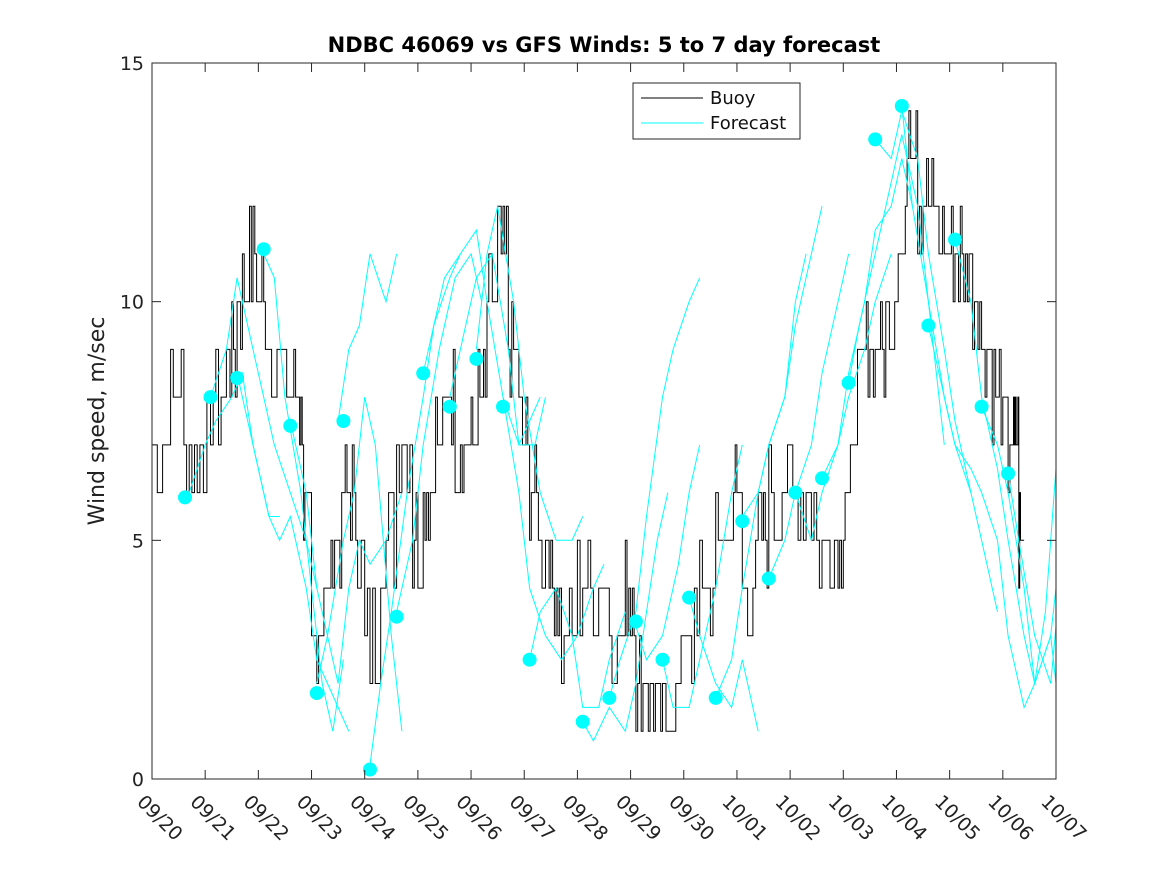 The height and width of the screenshot is (875, 1167). Describe the element at coordinates (138, 541) in the screenshot. I see `y-tick-label: 5` at that location.